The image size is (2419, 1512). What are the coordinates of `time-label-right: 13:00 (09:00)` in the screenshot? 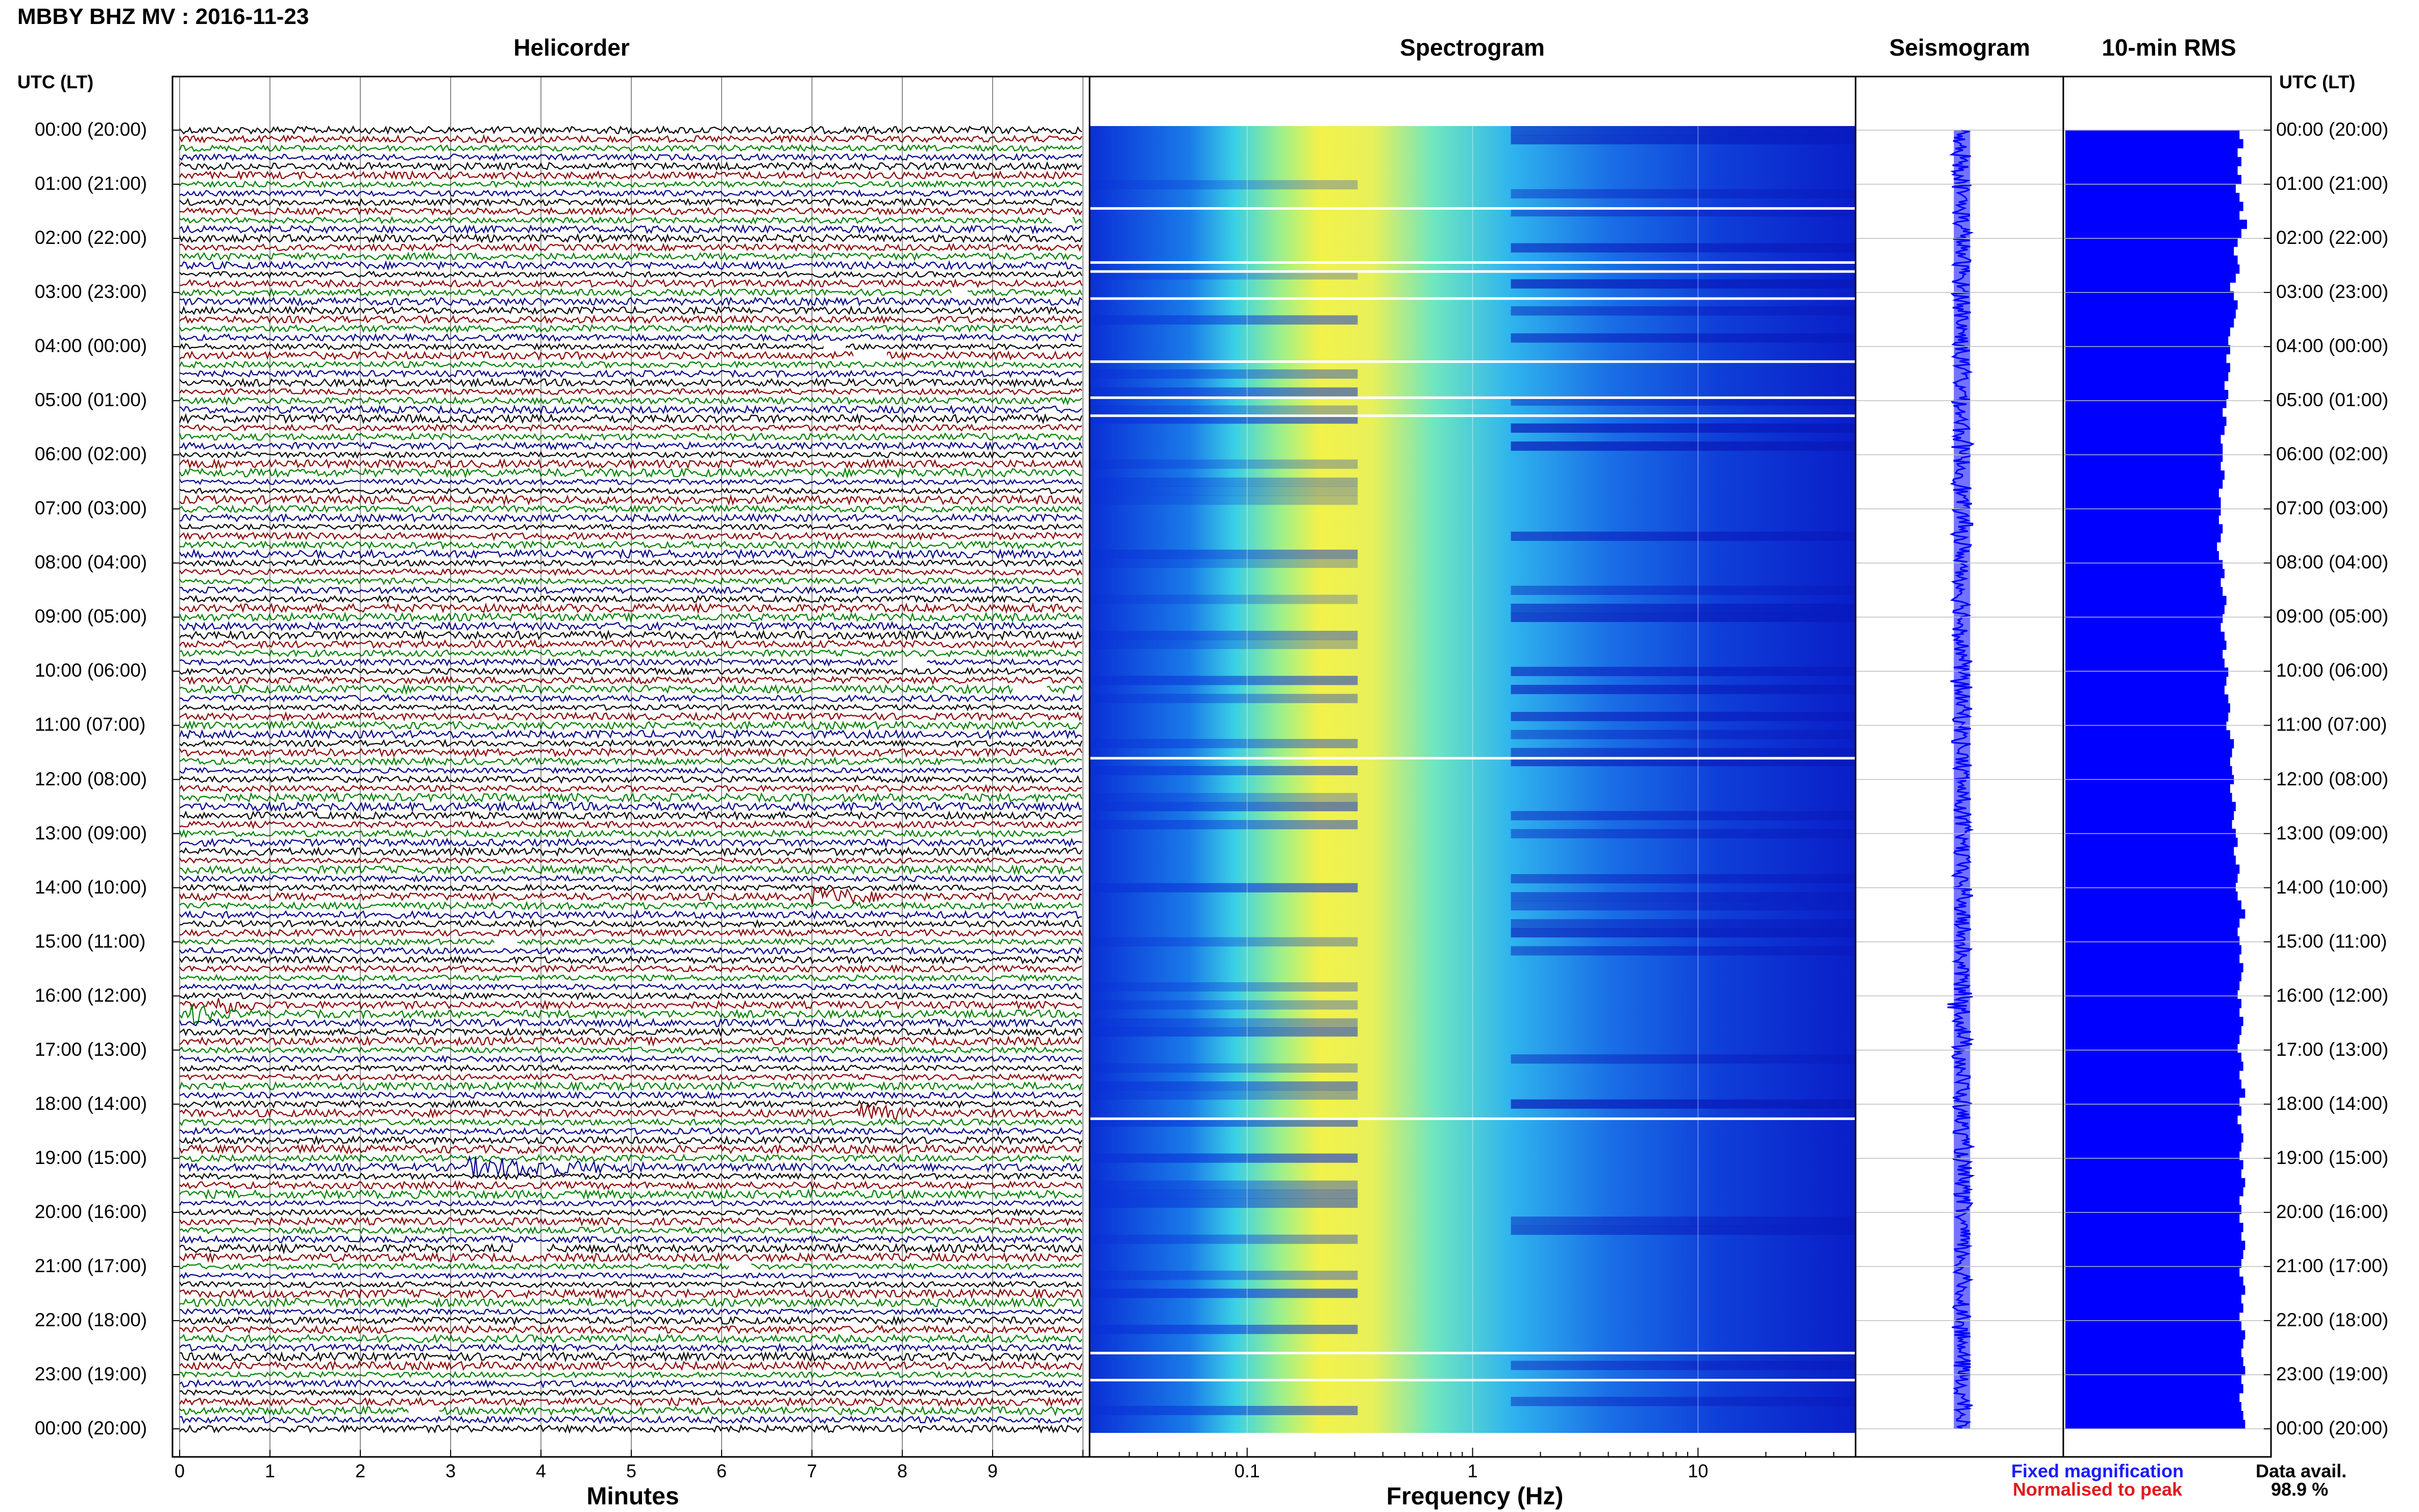 It's located at (2332, 833).